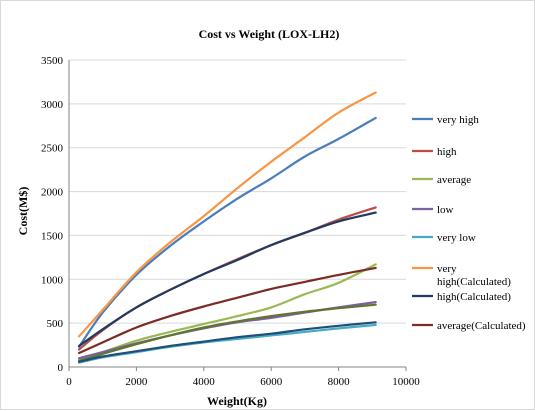 The image size is (535, 411). What do you see at coordinates (52, 193) in the screenshot?
I see `y-tick-label: 2000` at bounding box center [52, 193].